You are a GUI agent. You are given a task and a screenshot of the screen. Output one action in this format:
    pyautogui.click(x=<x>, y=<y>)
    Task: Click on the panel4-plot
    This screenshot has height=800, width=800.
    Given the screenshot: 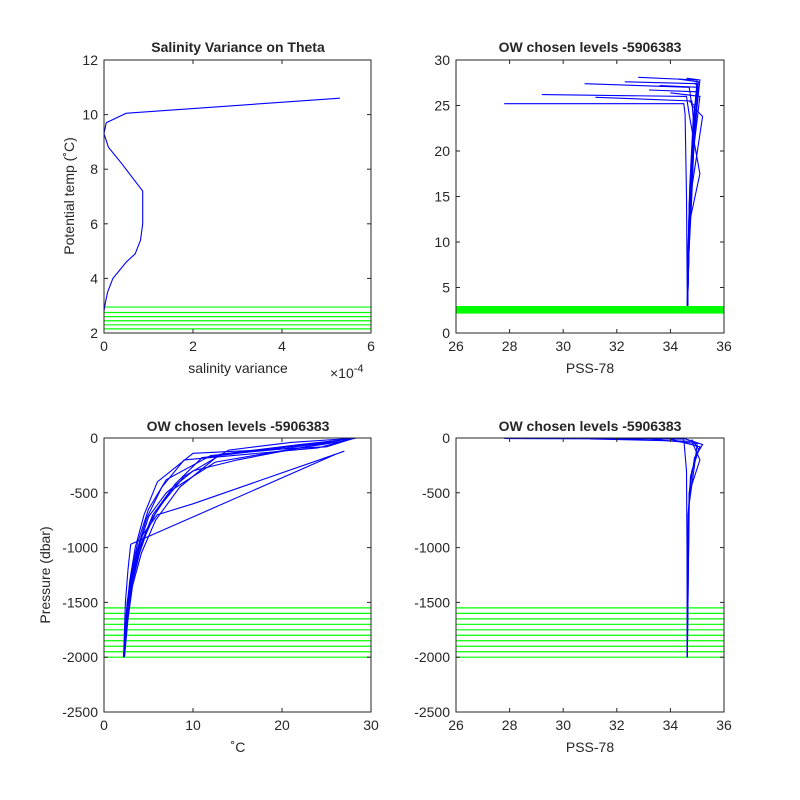 What is the action you would take?
    pyautogui.click(x=590, y=548)
    